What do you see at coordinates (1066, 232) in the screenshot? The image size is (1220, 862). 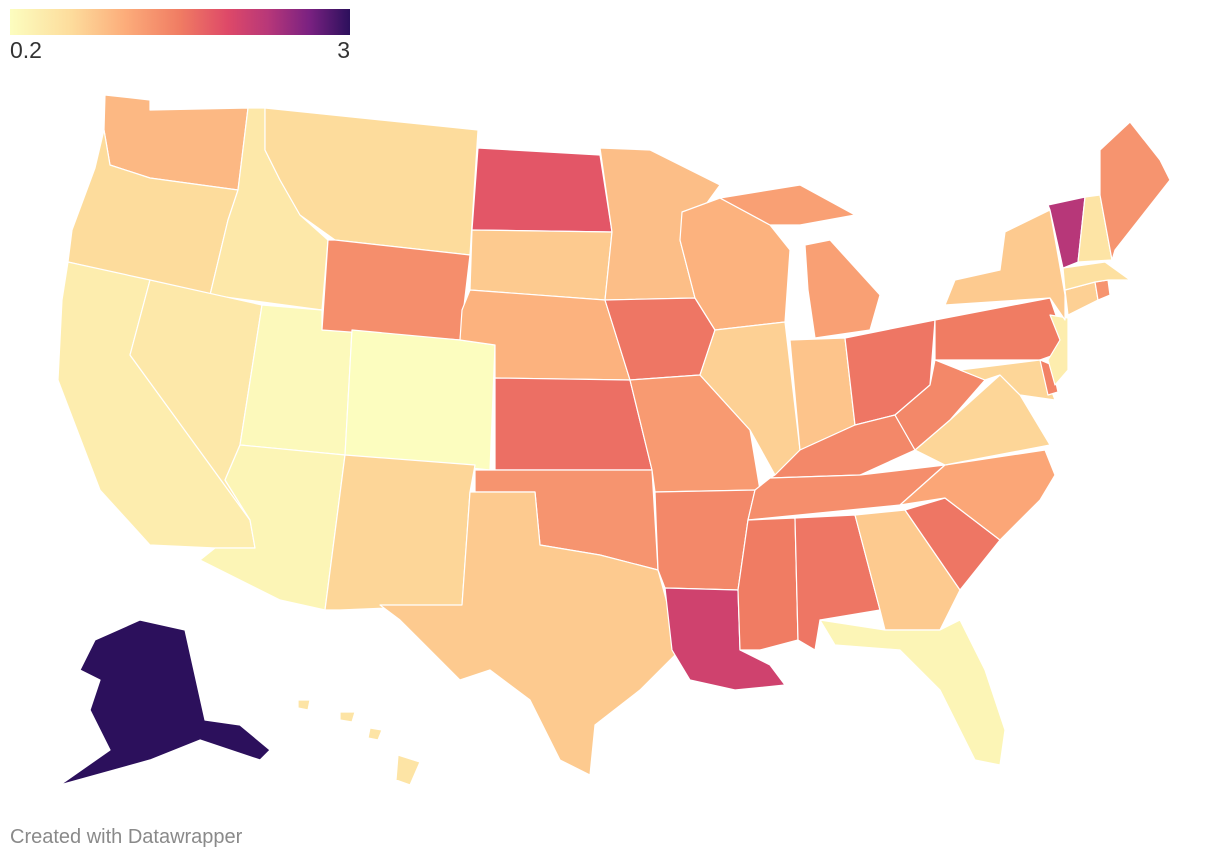 I see `state-vermont` at bounding box center [1066, 232].